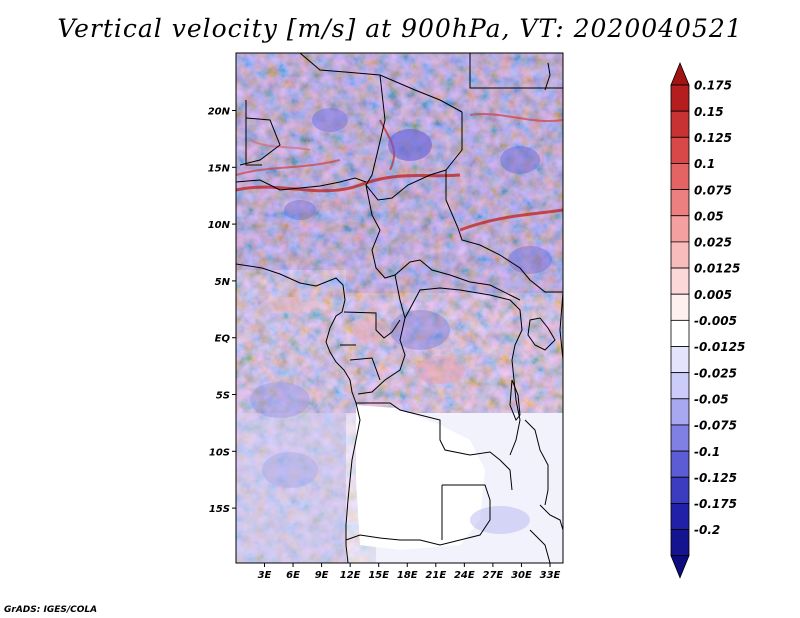  What do you see at coordinates (521, 575) in the screenshot?
I see `lon-tick-label: 30E` at bounding box center [521, 575].